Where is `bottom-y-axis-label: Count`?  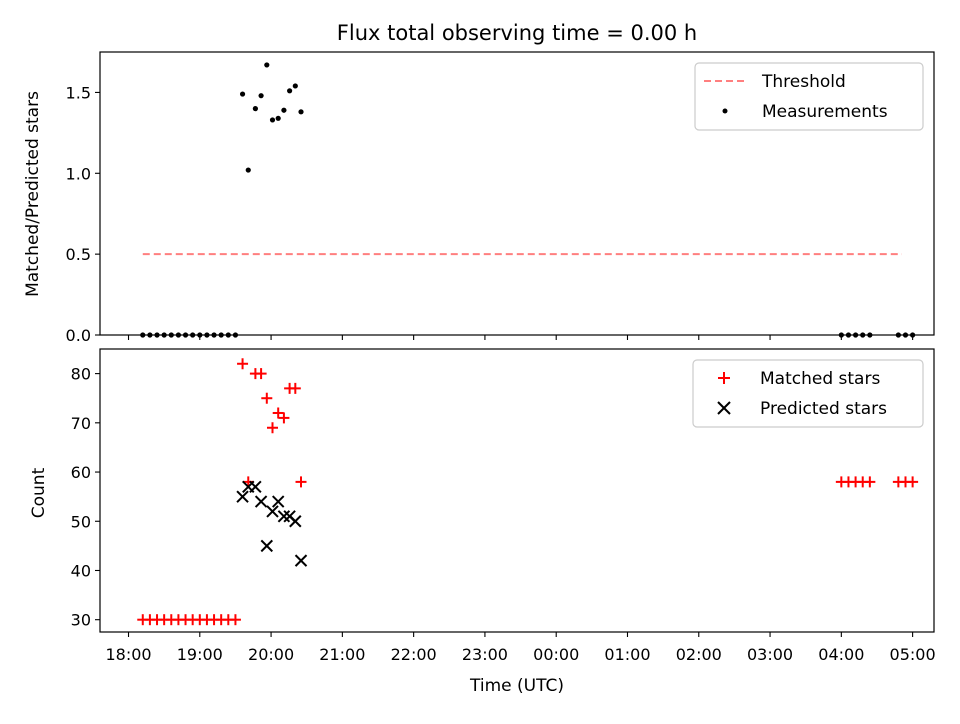 bottom-y-axis-label: Count is located at coordinates (39, 492).